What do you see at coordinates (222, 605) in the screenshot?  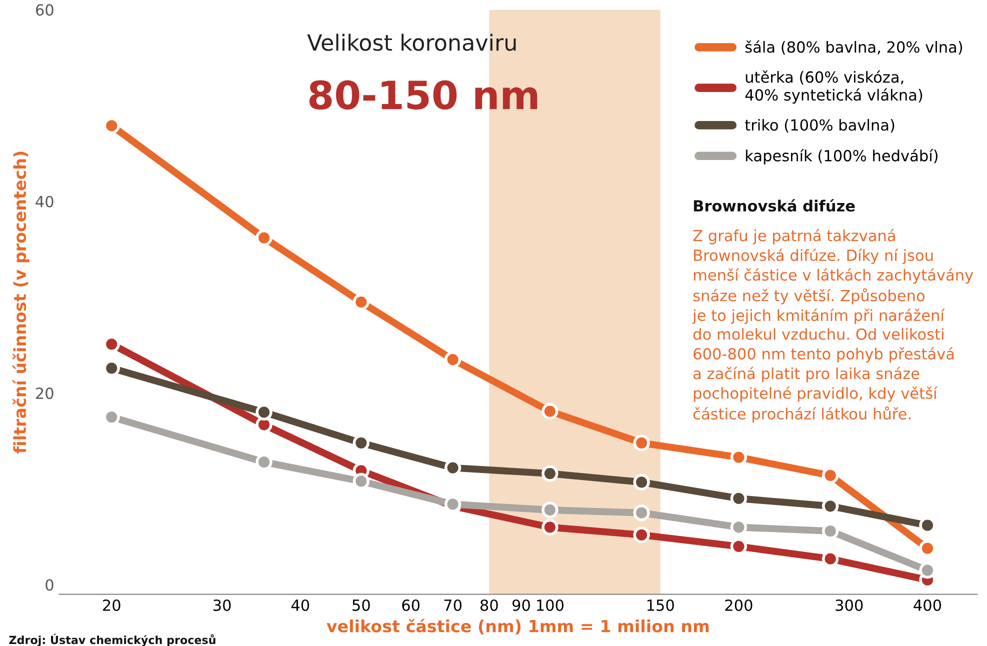 I see `x-tick-label: 30` at bounding box center [222, 605].